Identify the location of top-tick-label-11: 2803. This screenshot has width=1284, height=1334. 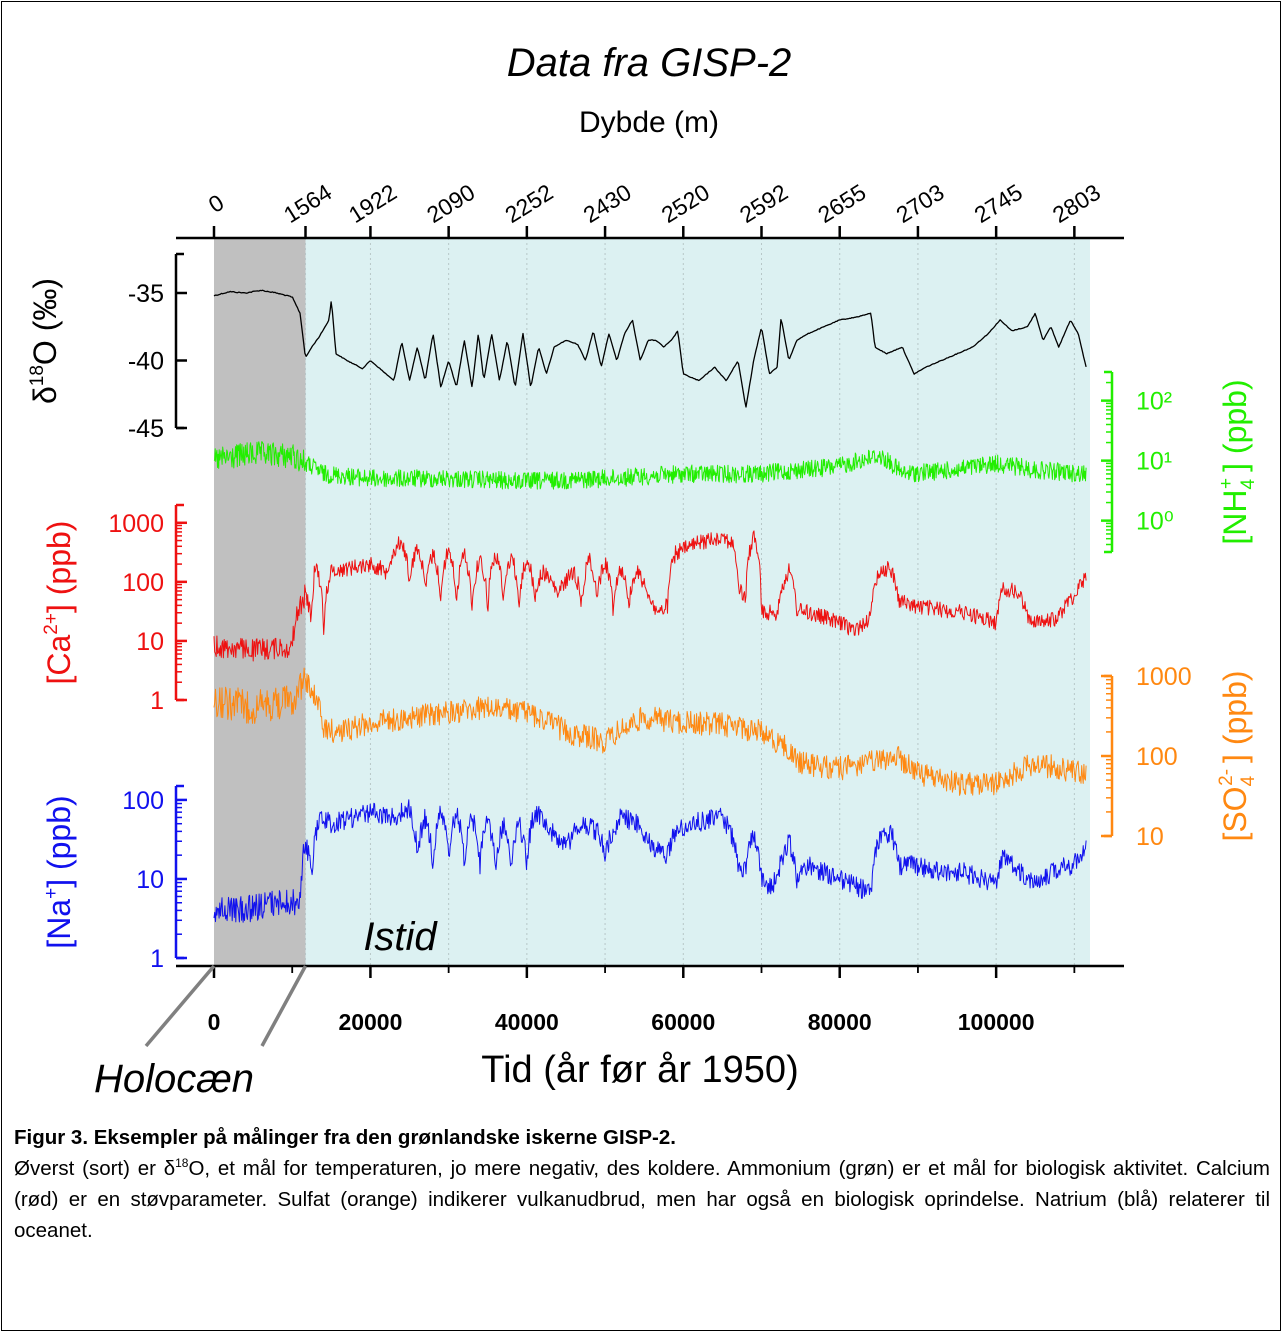
(1076, 203).